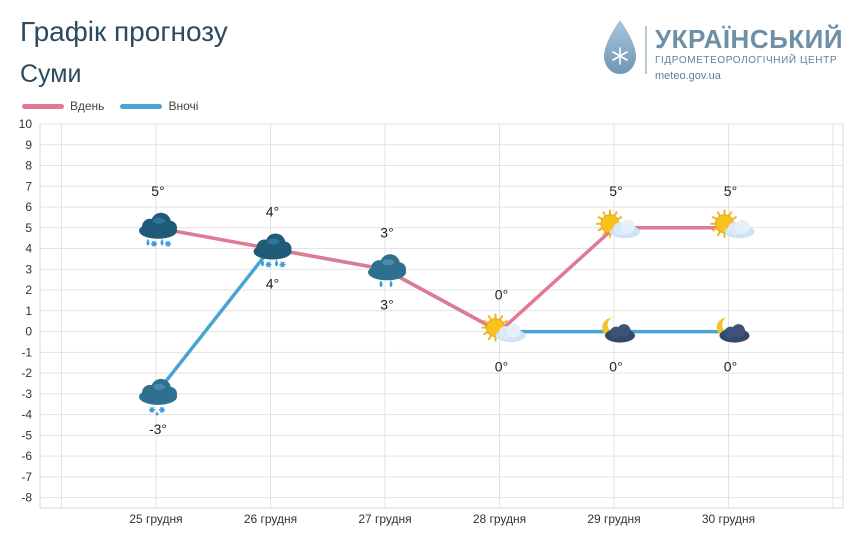 The image size is (859, 558). Describe the element at coordinates (26, 415) in the screenshot. I see `y-tick-label: -4` at that location.